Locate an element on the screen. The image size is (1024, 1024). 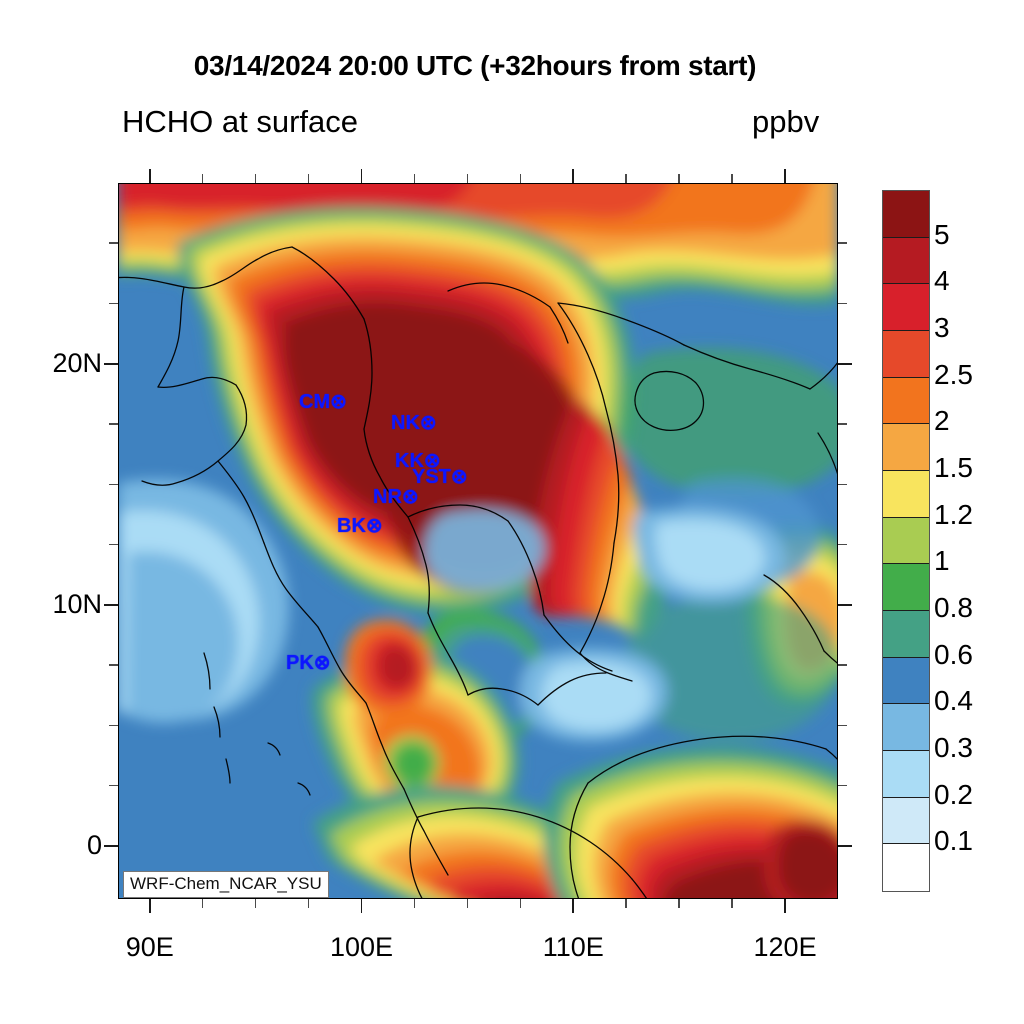
colorbar-label-7: 1 is located at coordinates (942, 561).